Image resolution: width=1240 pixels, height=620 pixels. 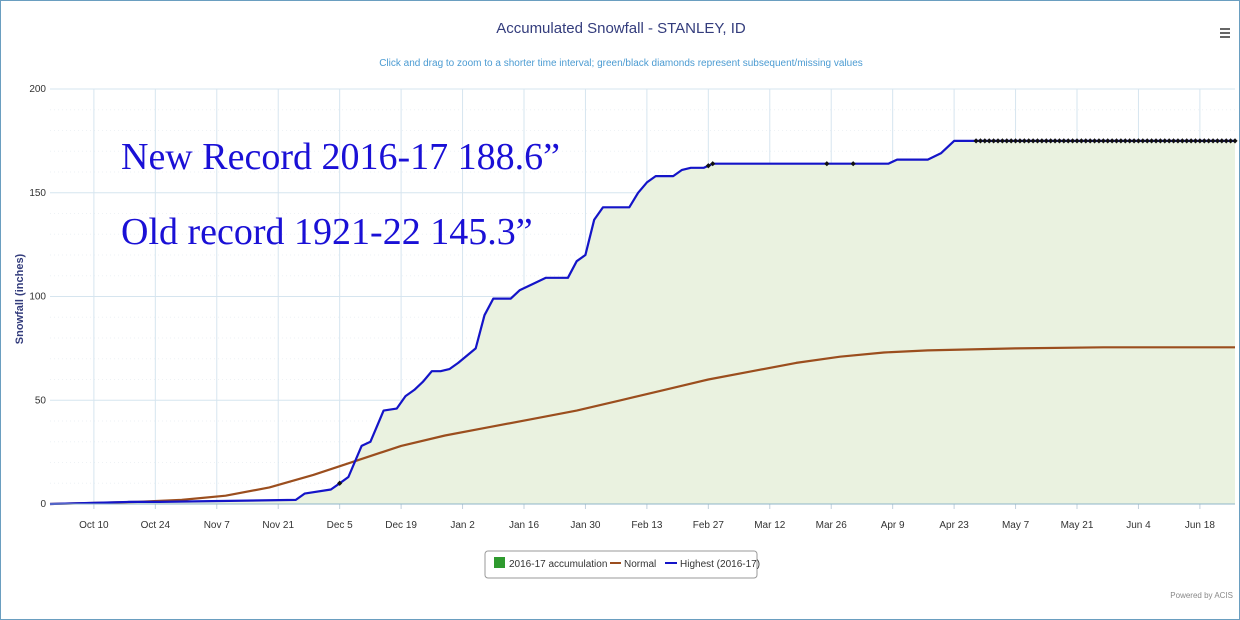 I want to click on x-tick-label: Jan 30, so click(x=585, y=525).